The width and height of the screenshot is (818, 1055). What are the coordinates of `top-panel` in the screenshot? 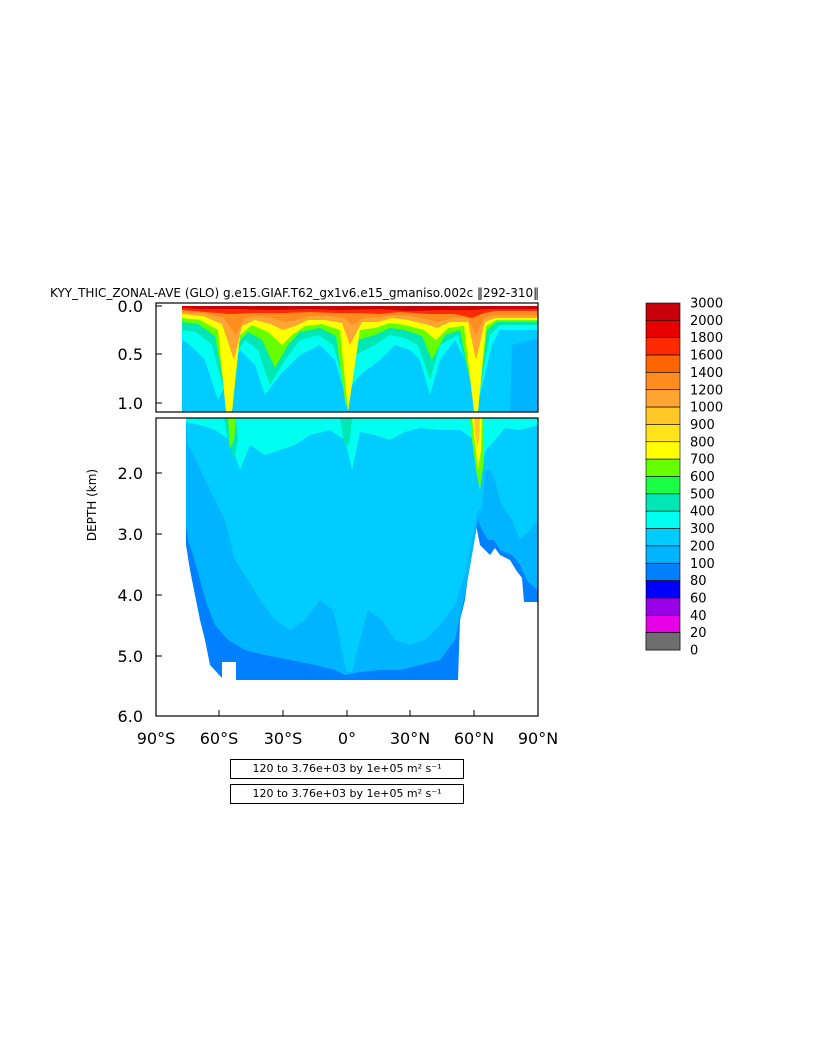 It's located at (347, 357).